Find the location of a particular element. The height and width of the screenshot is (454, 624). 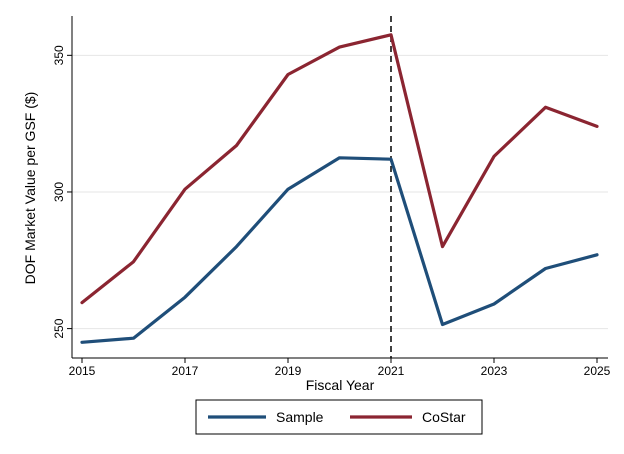

y-tick-label: 300 is located at coordinates (59, 192).